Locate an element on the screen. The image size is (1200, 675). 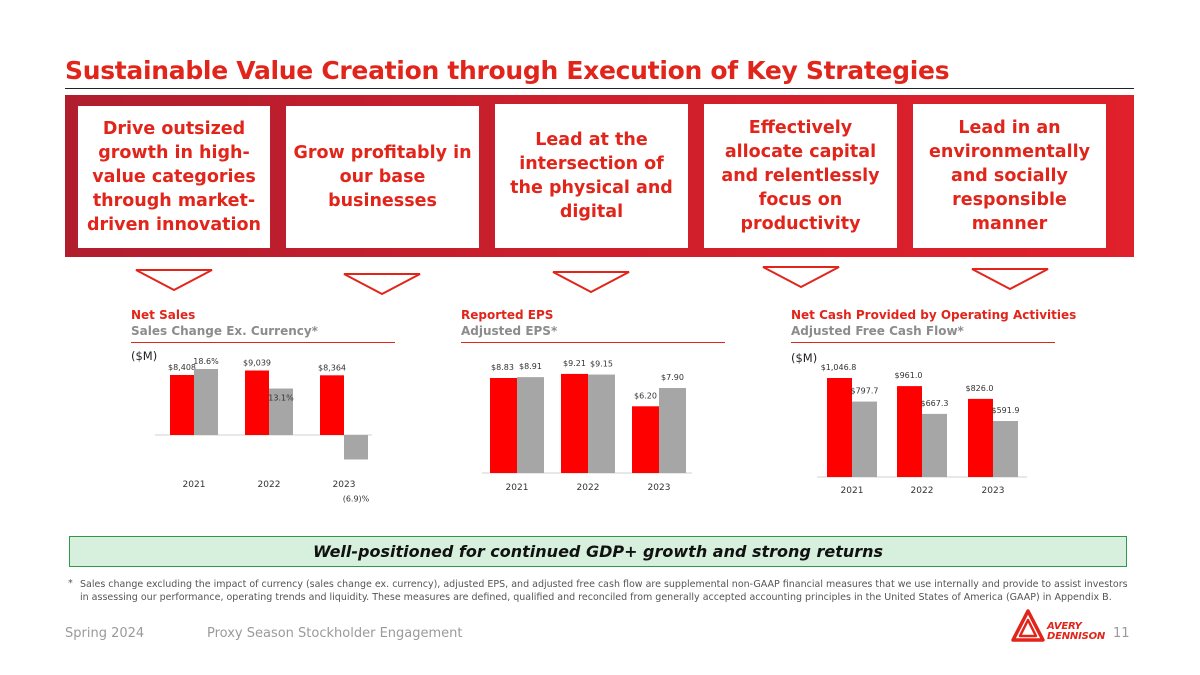
eps-chart-rule is located at coordinates (593, 342).